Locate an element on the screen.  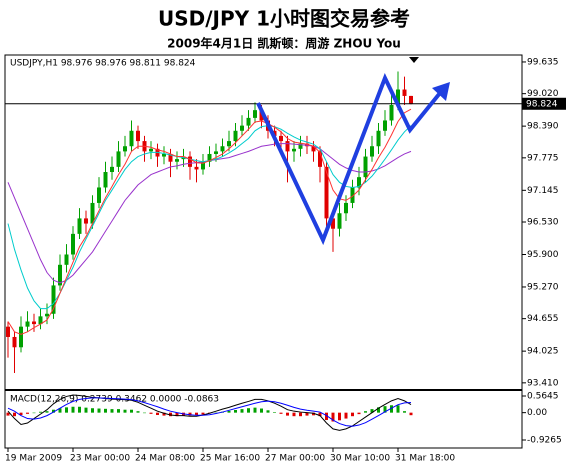
y-tick-label: 95.270 is located at coordinates (543, 287).